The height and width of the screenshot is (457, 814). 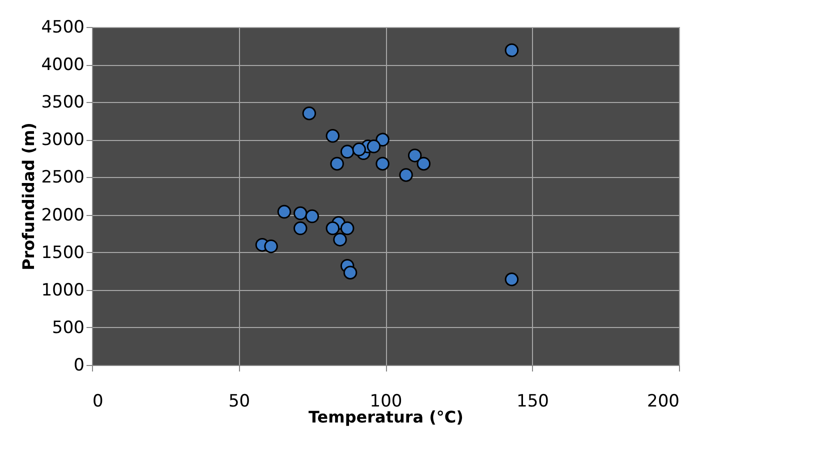 I want to click on y-tick-label: 2500, so click(x=62, y=178).